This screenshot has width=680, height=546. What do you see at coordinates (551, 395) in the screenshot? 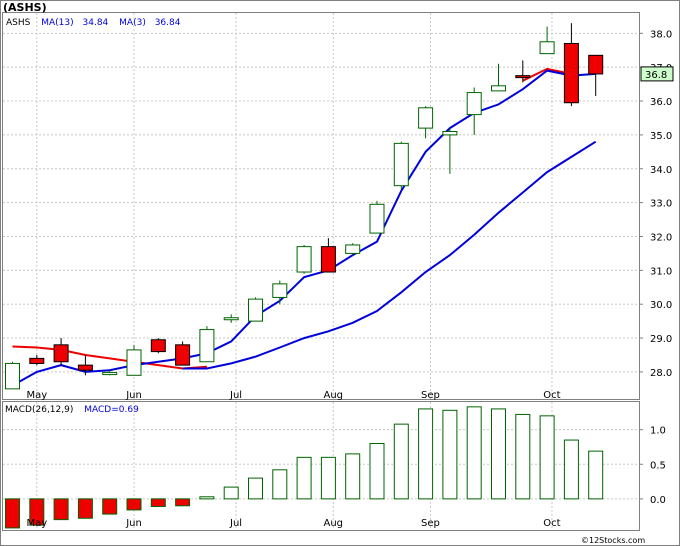
I see `price-x-tick-label: Oct` at bounding box center [551, 395].